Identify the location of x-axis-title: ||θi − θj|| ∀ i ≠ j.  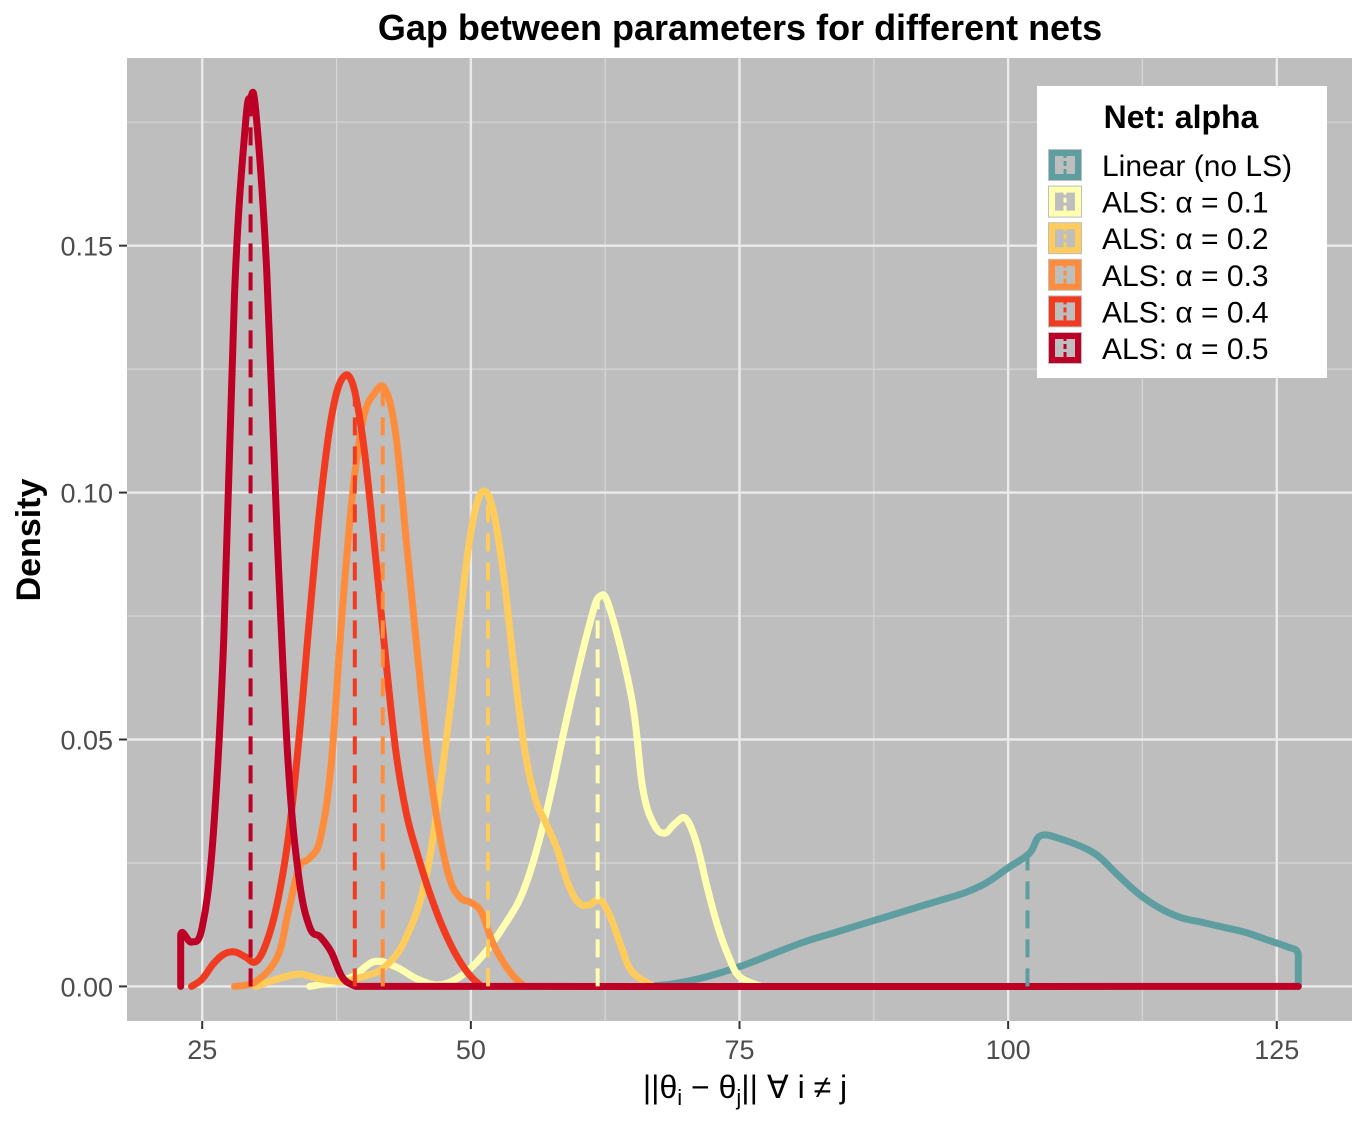
(745, 1089).